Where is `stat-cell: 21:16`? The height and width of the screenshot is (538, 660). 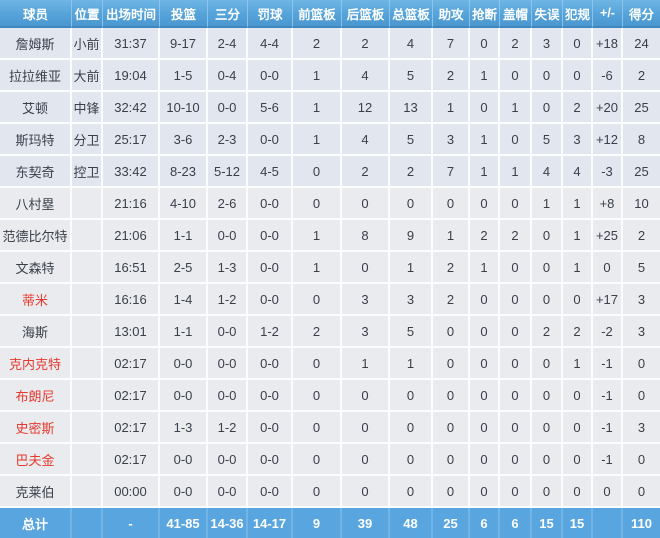 stat-cell: 21:16 is located at coordinates (131, 204).